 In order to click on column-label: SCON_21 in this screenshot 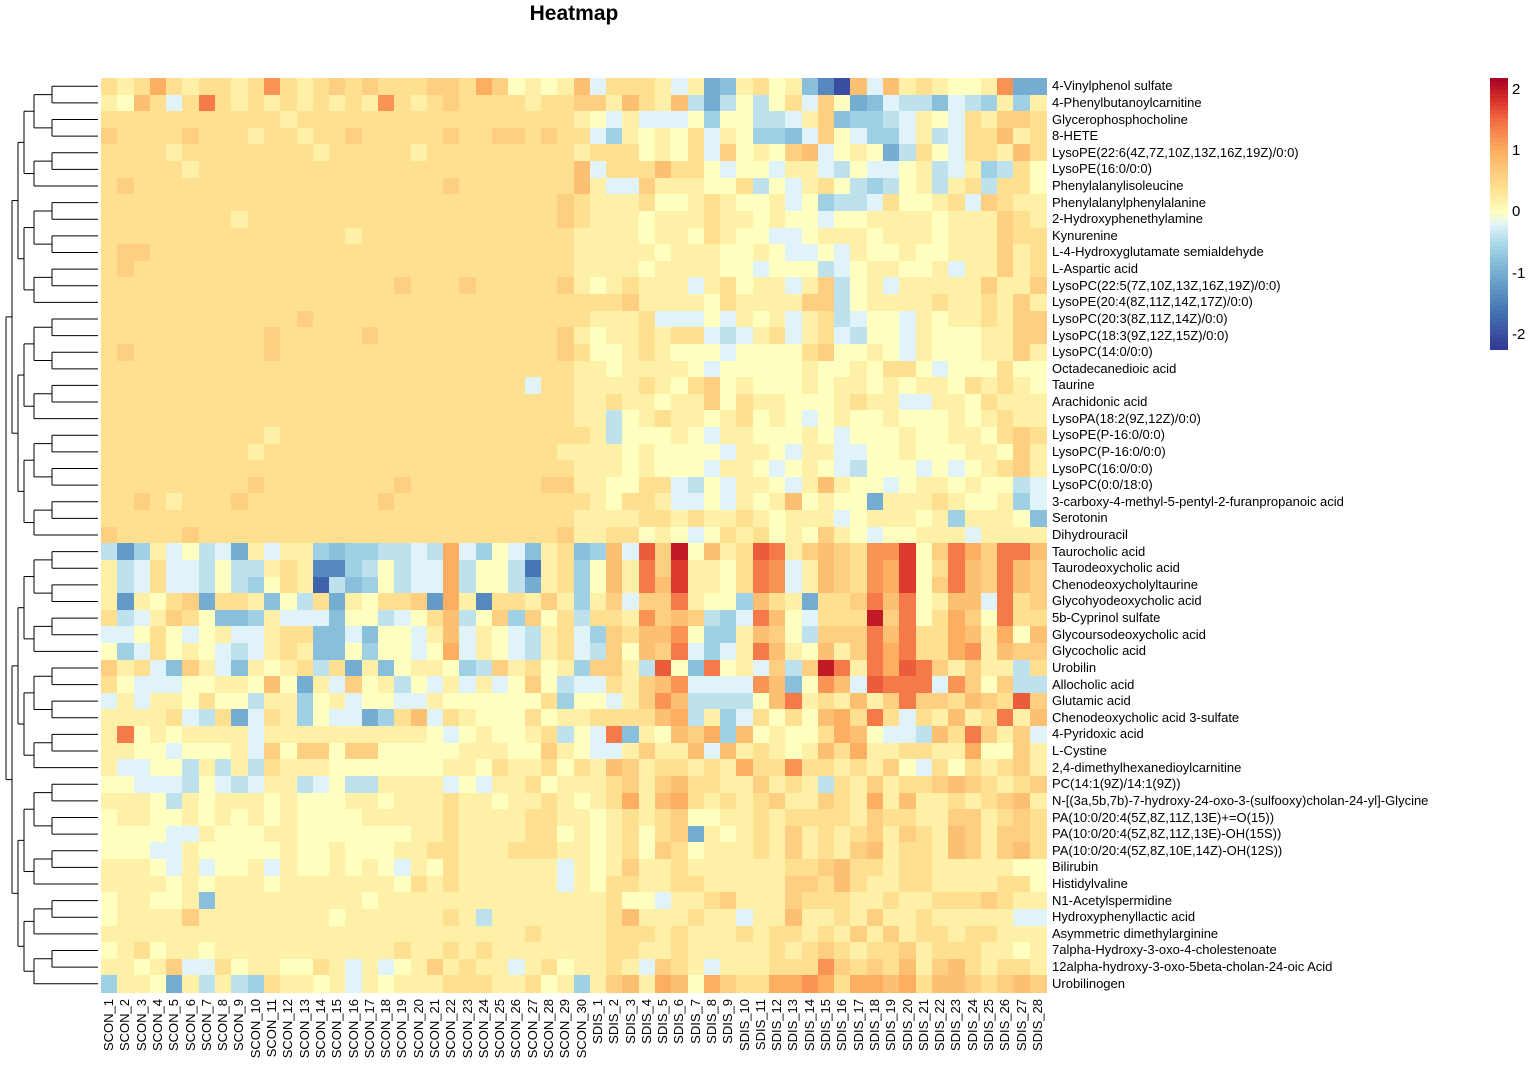, I will do `click(434, 1029)`.